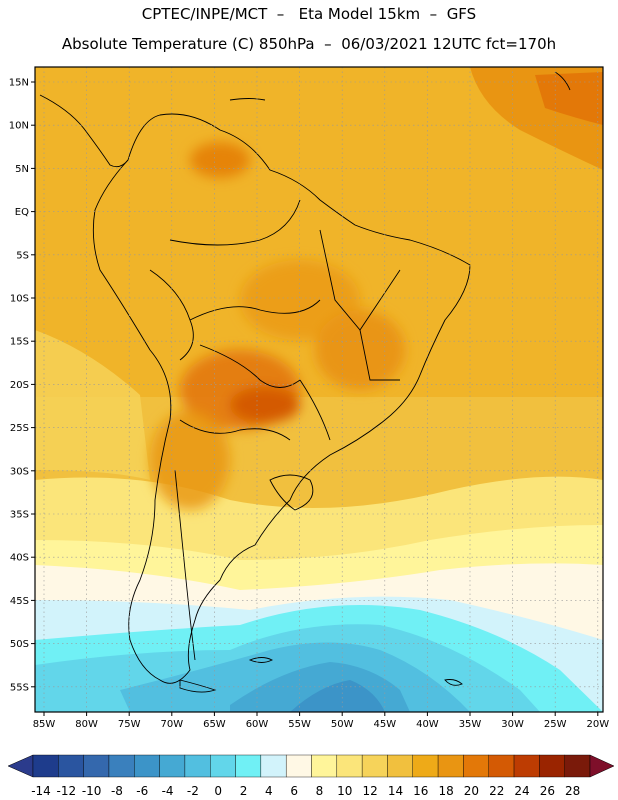 The image size is (618, 800). Describe the element at coordinates (92, 791) in the screenshot. I see `colorbar-label: -10` at that location.